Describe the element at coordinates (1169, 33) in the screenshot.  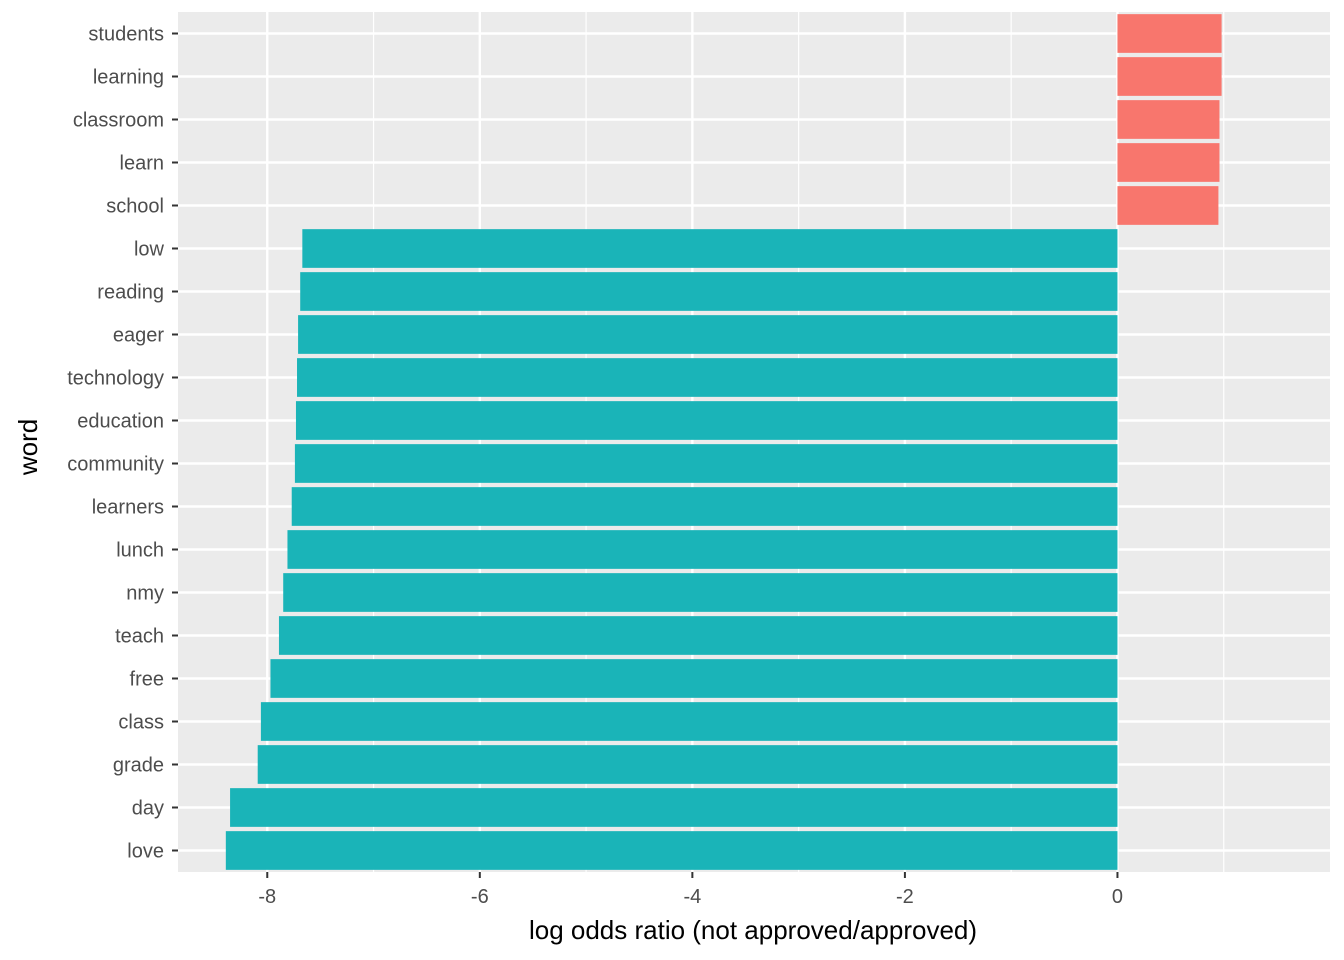
I see `bar-students` at that location.